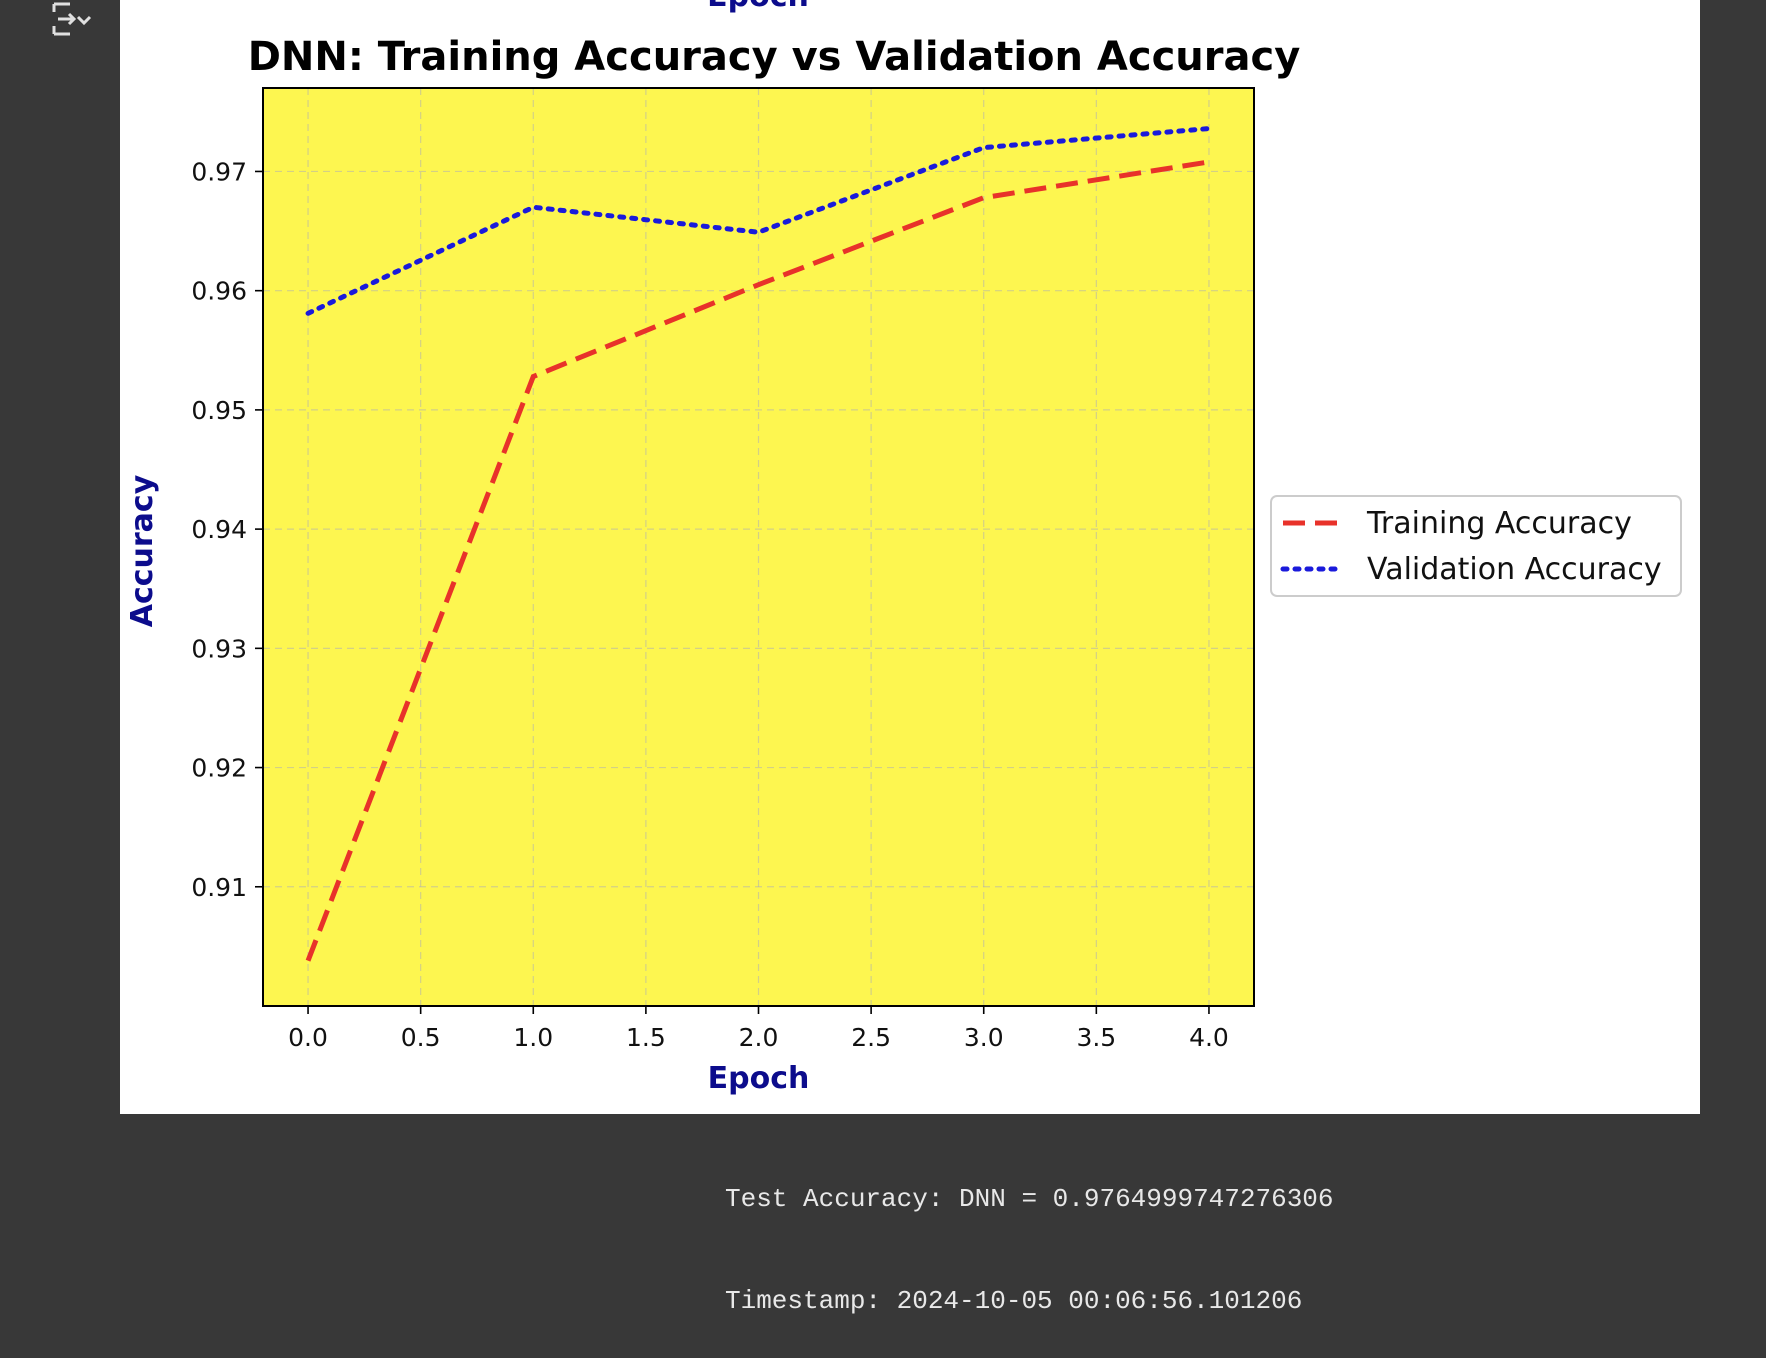  I want to click on y-tick-label: 0.96, so click(219, 291).